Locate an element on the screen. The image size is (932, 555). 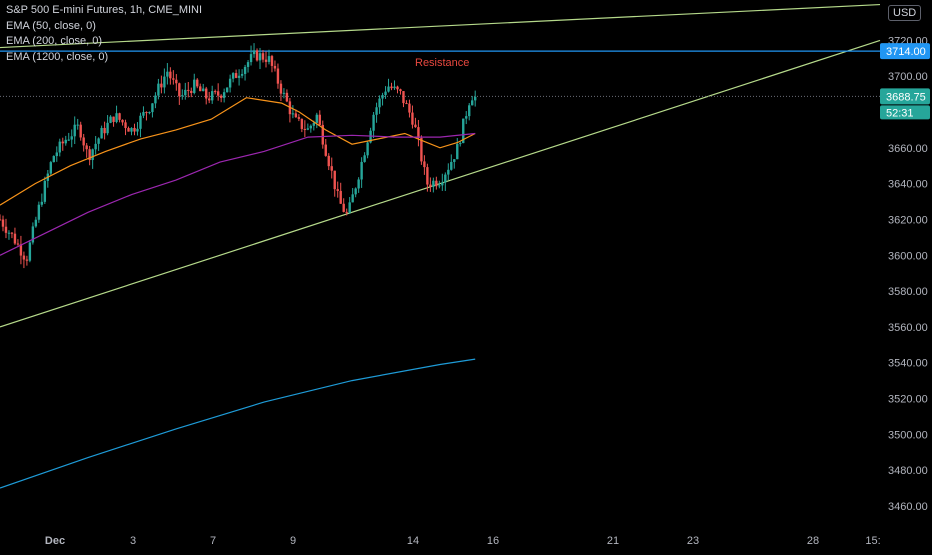
resistance-price-badge: 3714.00 is located at coordinates (905, 51).